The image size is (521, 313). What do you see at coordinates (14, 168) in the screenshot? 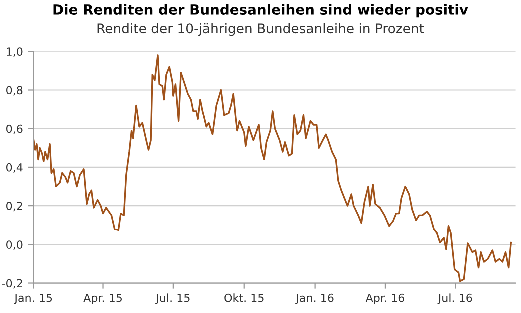
I see `y-tick-label: 0,4` at bounding box center [14, 168].